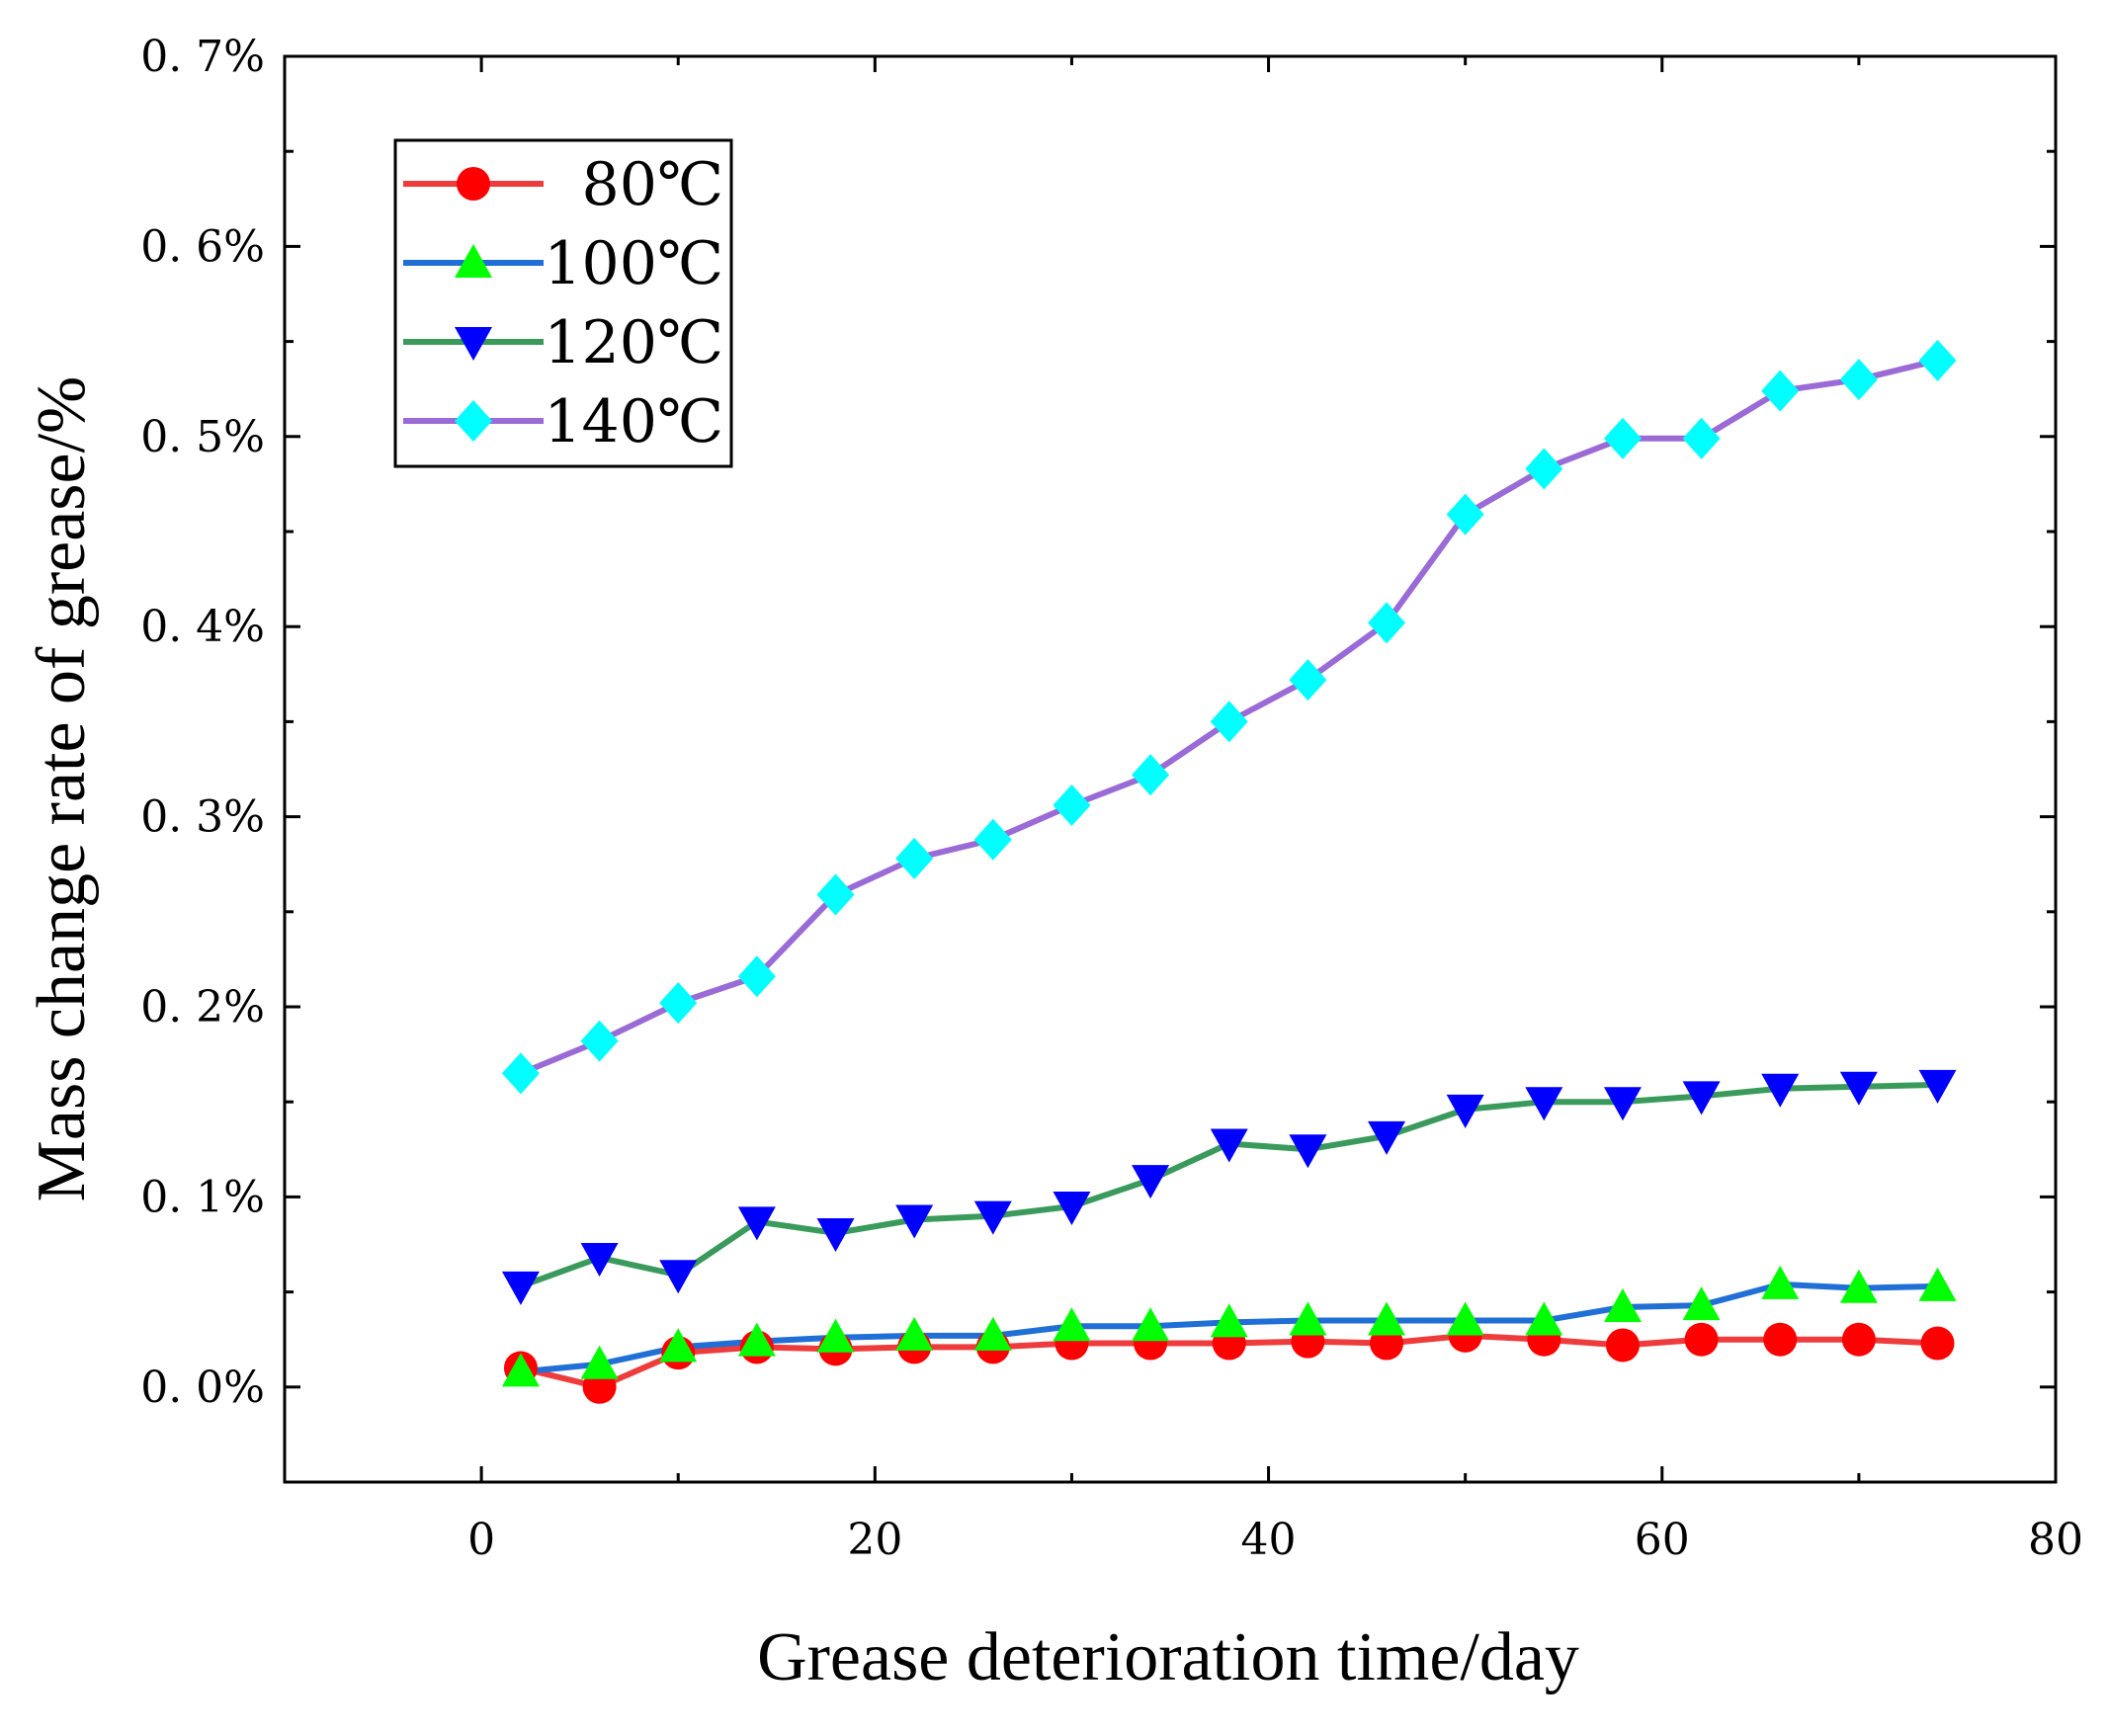 This screenshot has width=2109, height=1736. Describe the element at coordinates (473, 261) in the screenshot. I see `legend-marker-100C` at that location.